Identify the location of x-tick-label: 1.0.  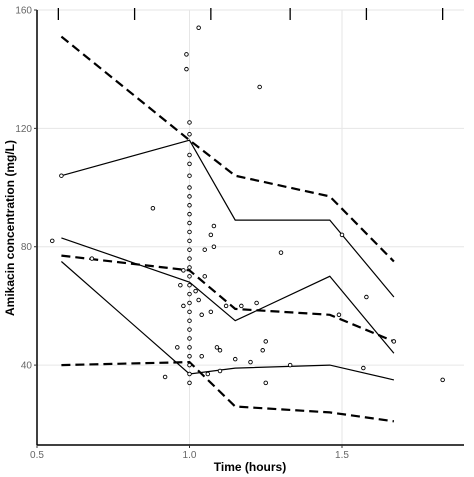
(190, 455).